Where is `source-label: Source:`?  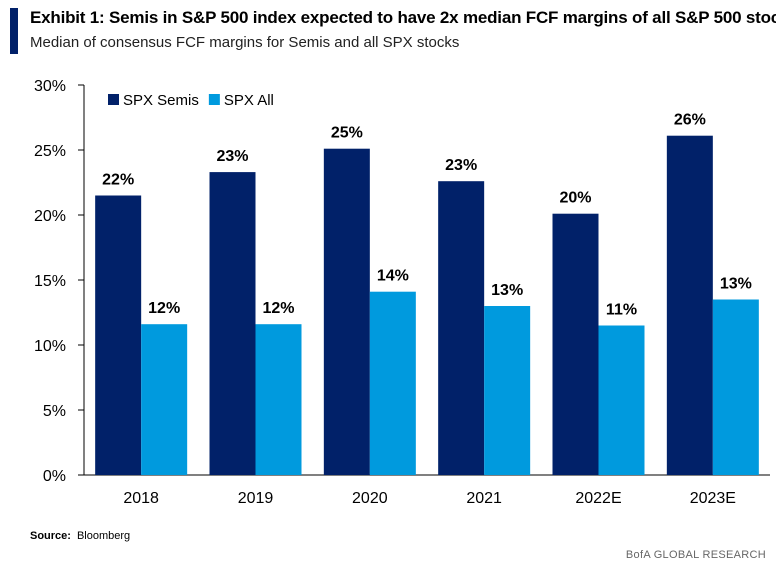
source-label: Source: is located at coordinates (50, 536).